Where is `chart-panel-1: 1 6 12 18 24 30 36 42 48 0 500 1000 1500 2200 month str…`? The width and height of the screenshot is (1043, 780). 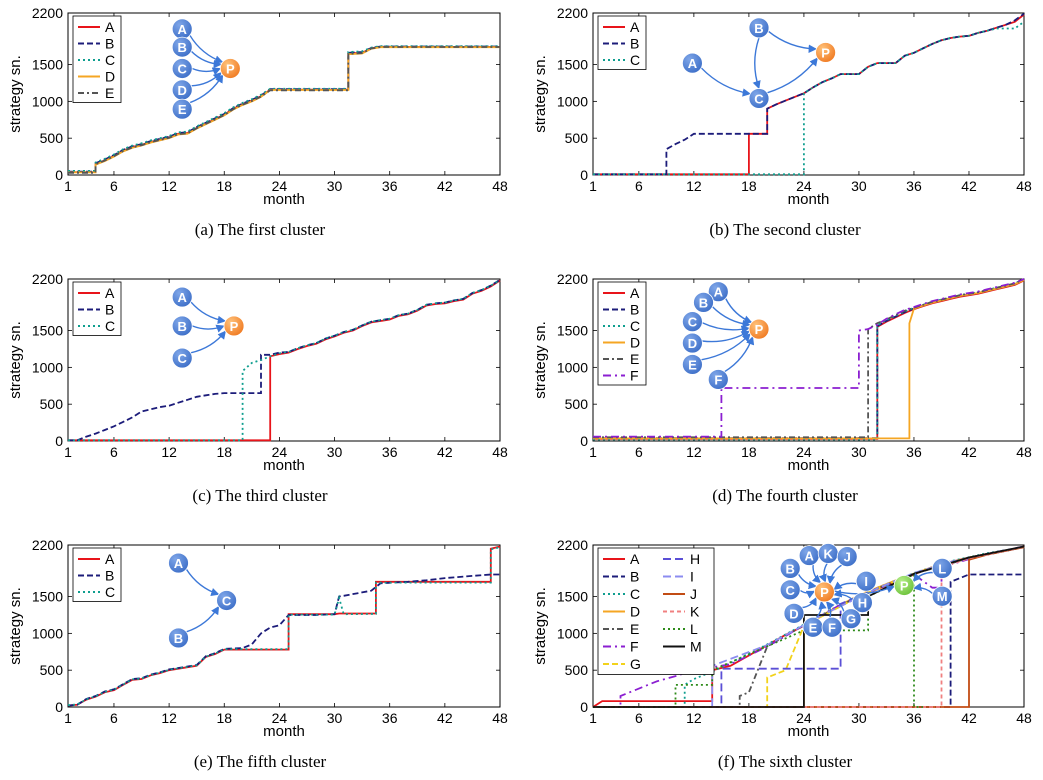
chart-panel-1: 1 6 12 18 24 30 36 42 48 0 500 1000 1500 2200 month str… is located at coordinates (257, 122).